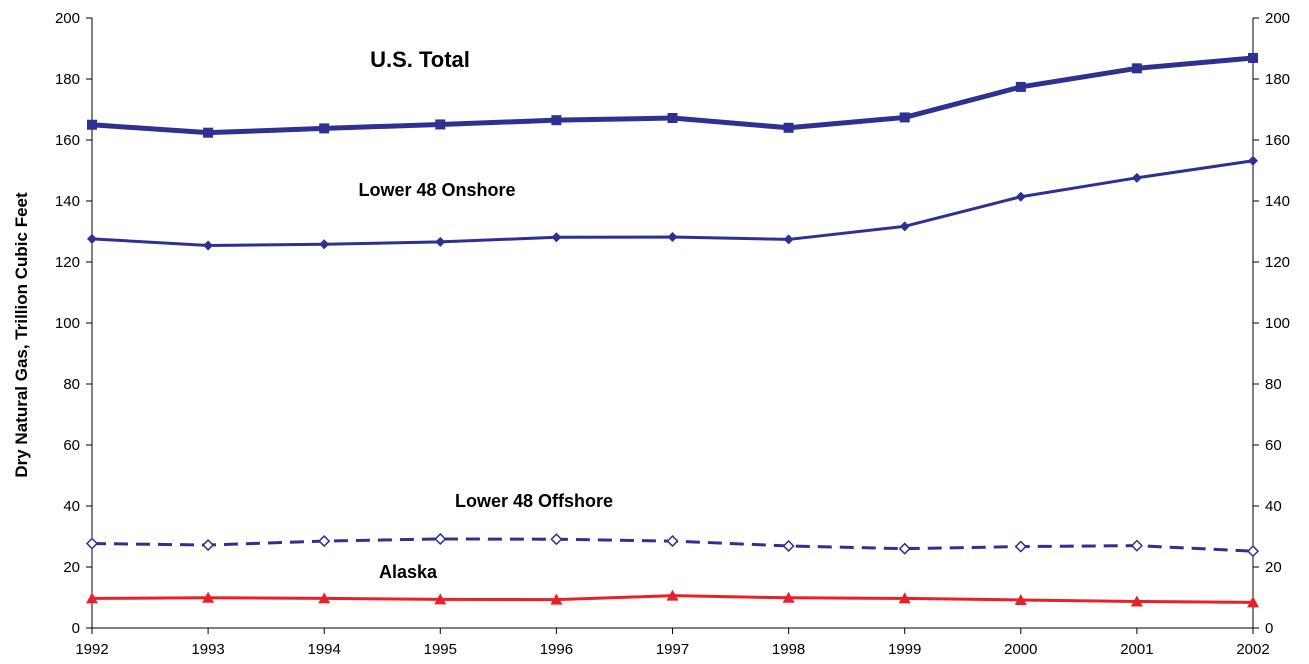 This screenshot has width=1309, height=664. What do you see at coordinates (71, 445) in the screenshot?
I see `left-y-tick-label: 60` at bounding box center [71, 445].